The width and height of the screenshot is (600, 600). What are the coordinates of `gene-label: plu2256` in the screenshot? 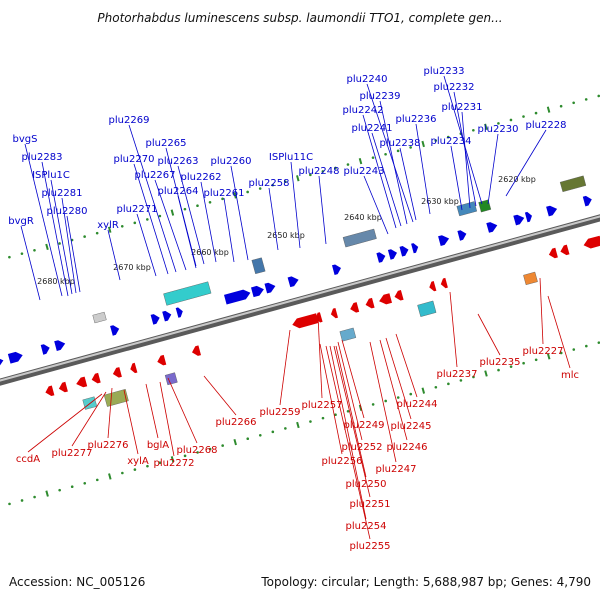 It's located at (342, 461).